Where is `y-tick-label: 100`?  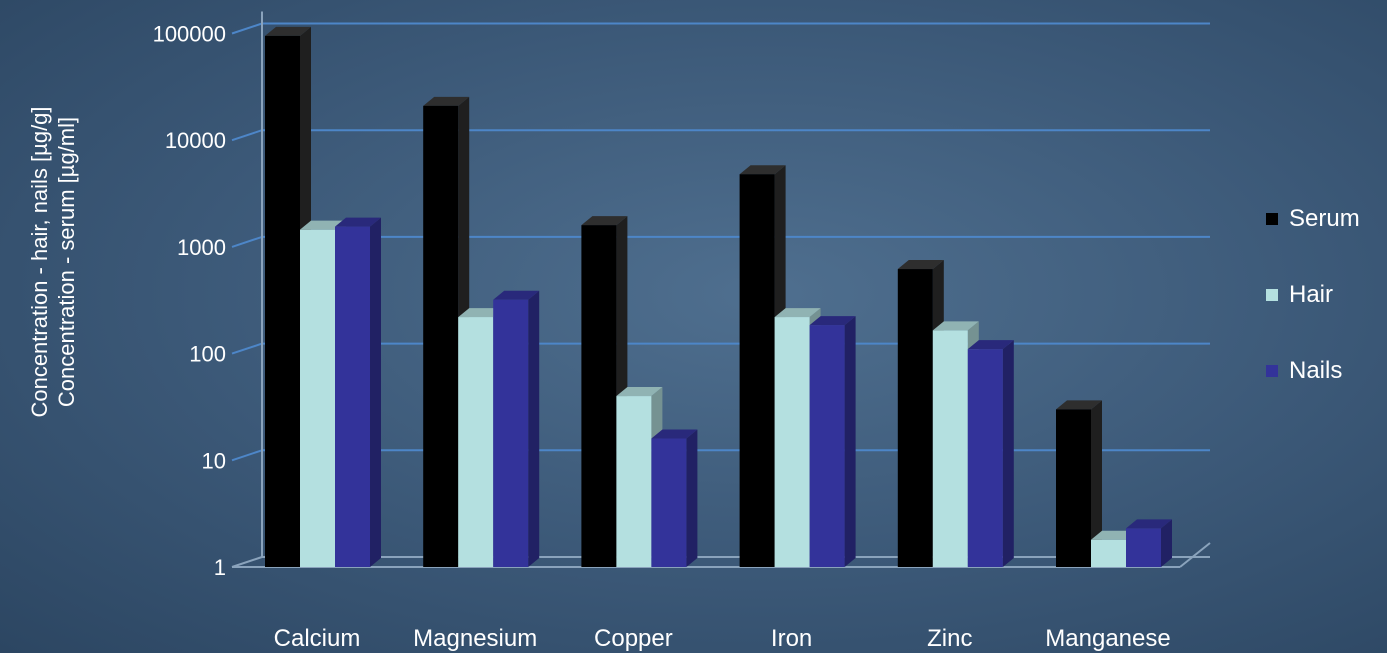 y-tick-label: 100 is located at coordinates (207, 354).